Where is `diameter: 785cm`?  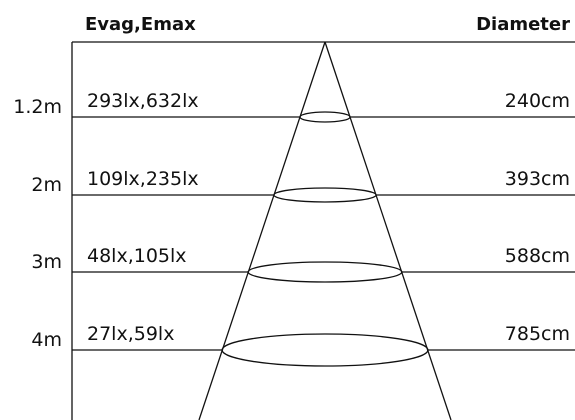 diameter: 785cm is located at coordinates (537, 334).